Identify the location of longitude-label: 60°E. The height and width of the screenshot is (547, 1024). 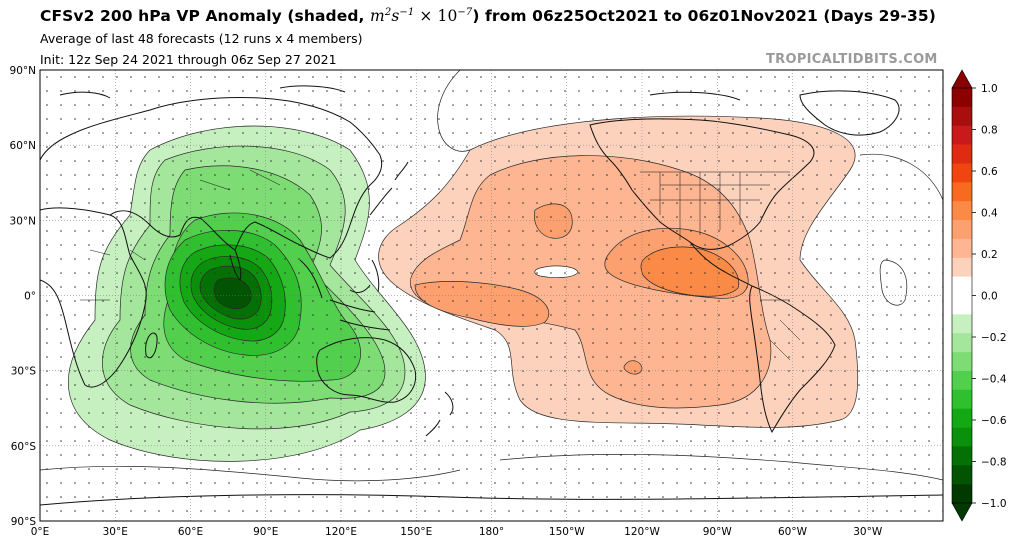
(190, 532).